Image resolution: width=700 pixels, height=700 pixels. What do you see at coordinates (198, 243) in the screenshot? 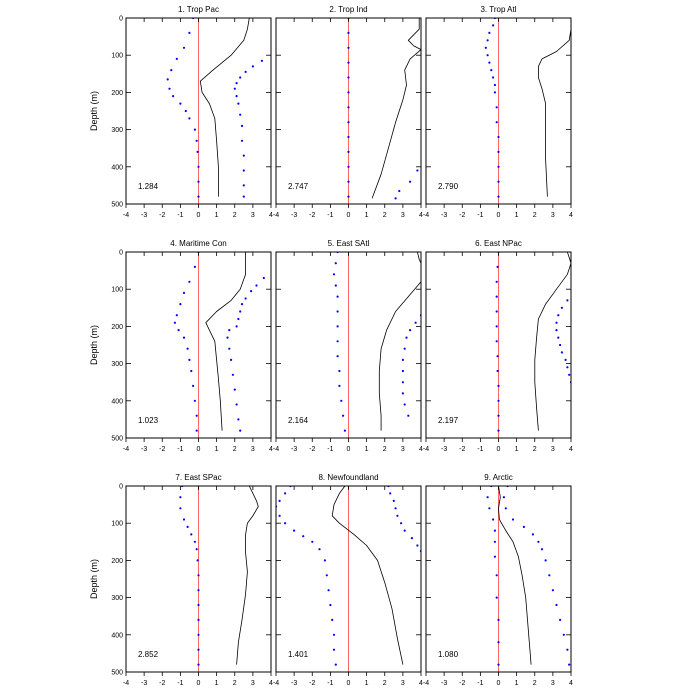
I see `panel-title: 4. Maritime Con` at bounding box center [198, 243].